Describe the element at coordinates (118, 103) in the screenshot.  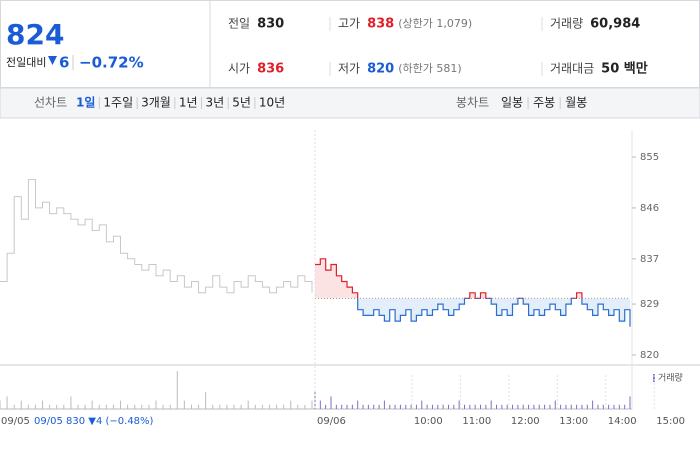
I see `tab: 1주일` at that location.